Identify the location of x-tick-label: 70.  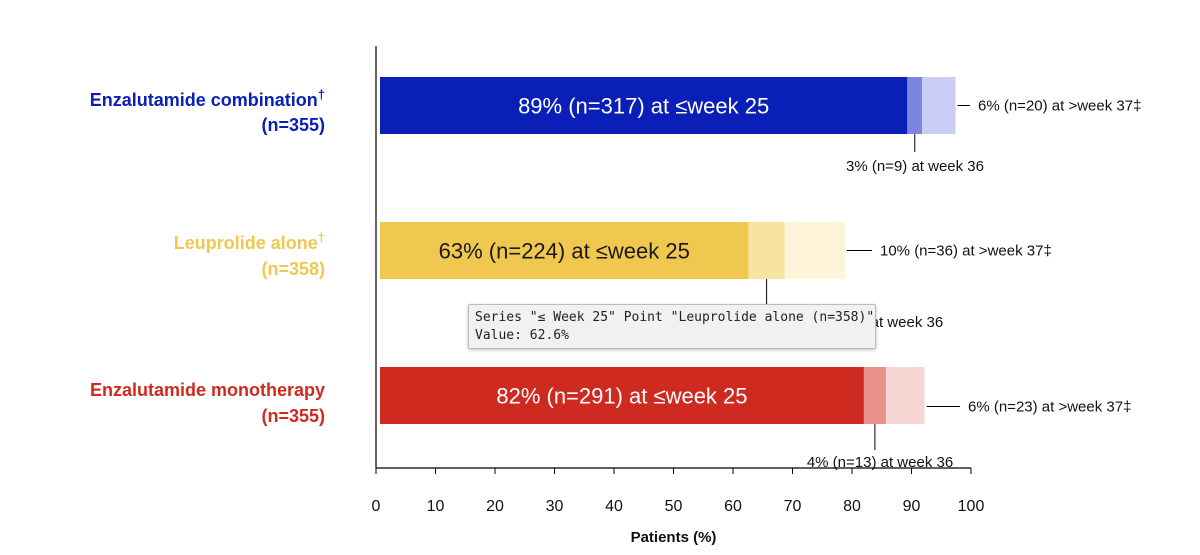
(793, 506).